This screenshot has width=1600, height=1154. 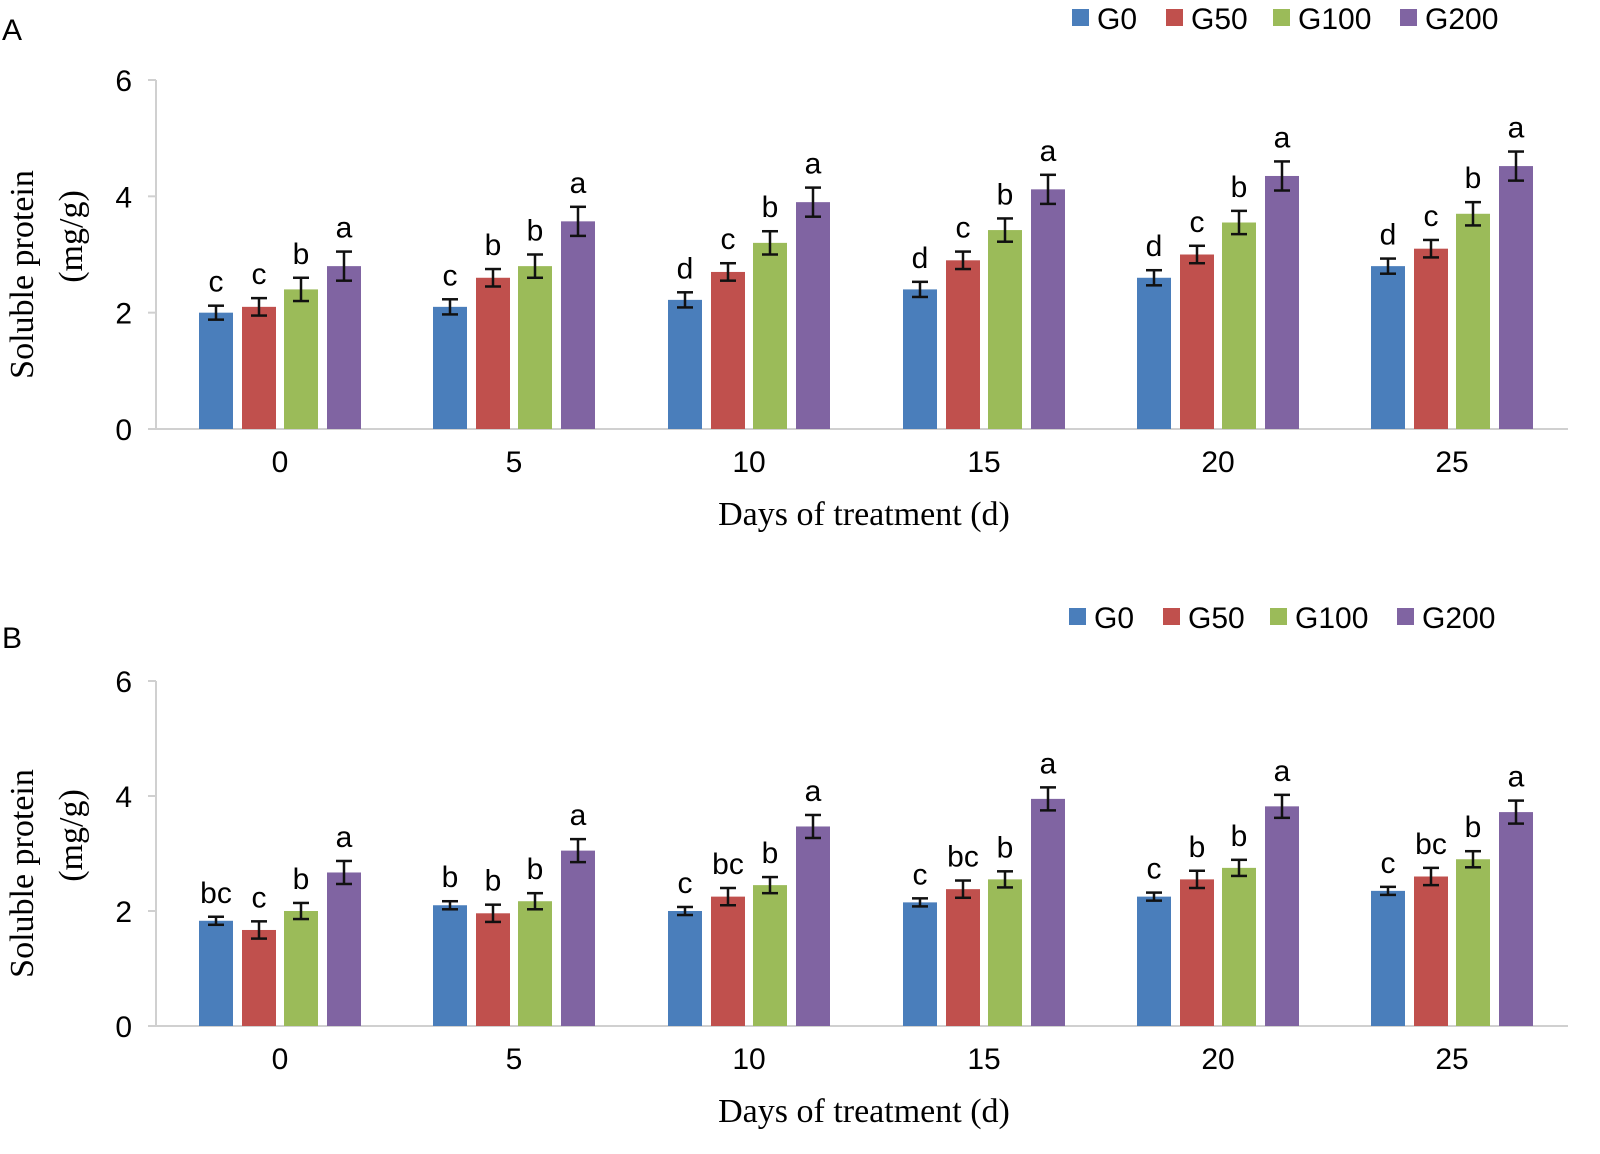 What do you see at coordinates (123, 912) in the screenshot?
I see `y-tick-label: 2` at bounding box center [123, 912].